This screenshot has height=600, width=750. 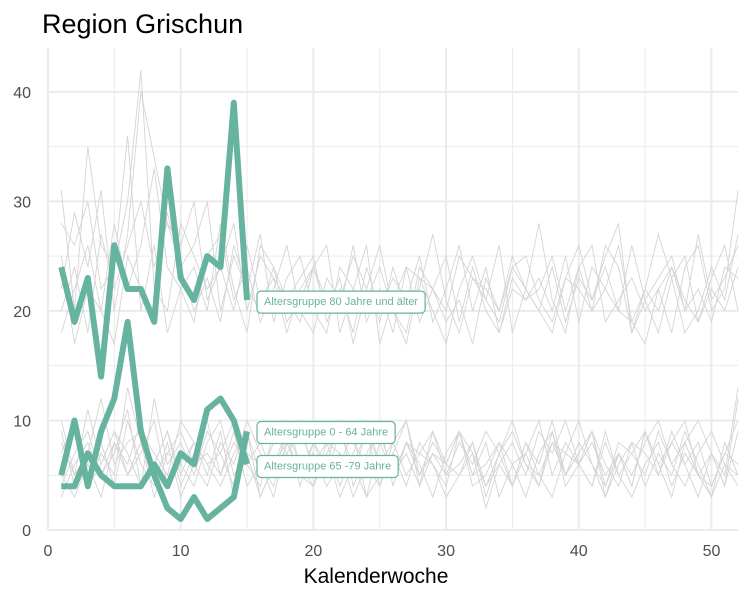 What do you see at coordinates (712, 551) in the screenshot?
I see `x-tick-label: 50` at bounding box center [712, 551].